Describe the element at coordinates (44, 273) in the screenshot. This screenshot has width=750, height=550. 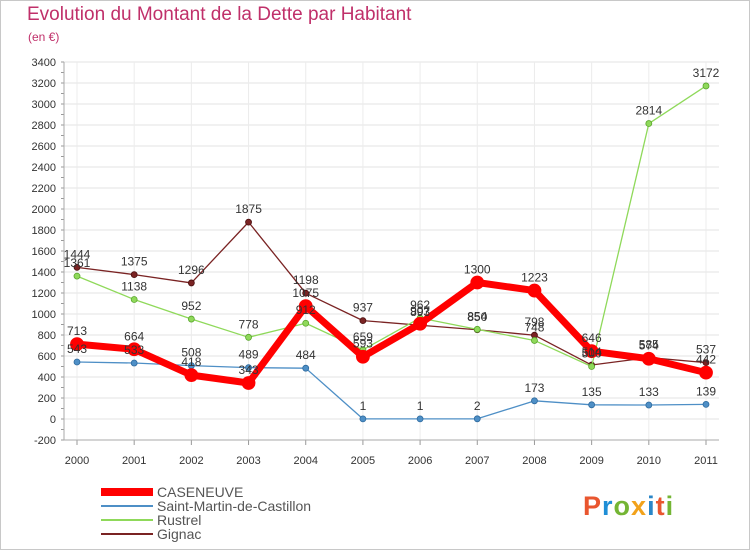
I see `y-tick-label: 1400` at that location.